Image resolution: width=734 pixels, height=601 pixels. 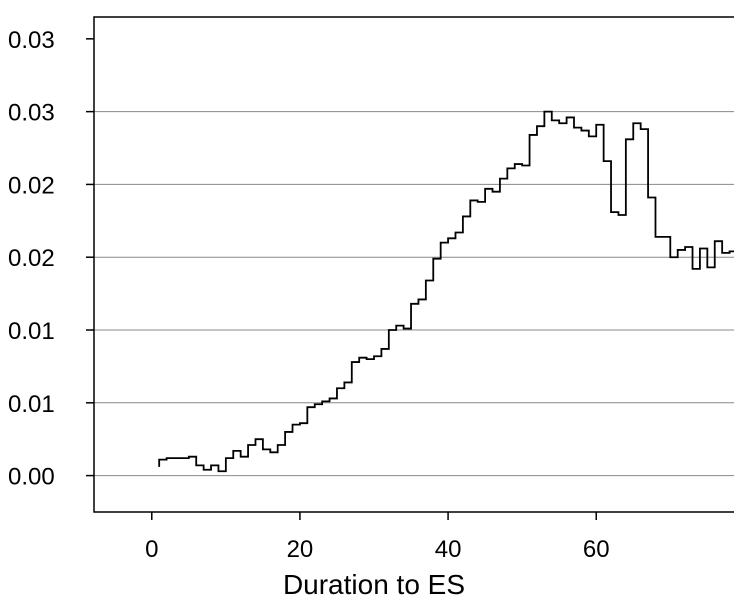 I want to click on x-tick-label: 20, so click(x=300, y=549).